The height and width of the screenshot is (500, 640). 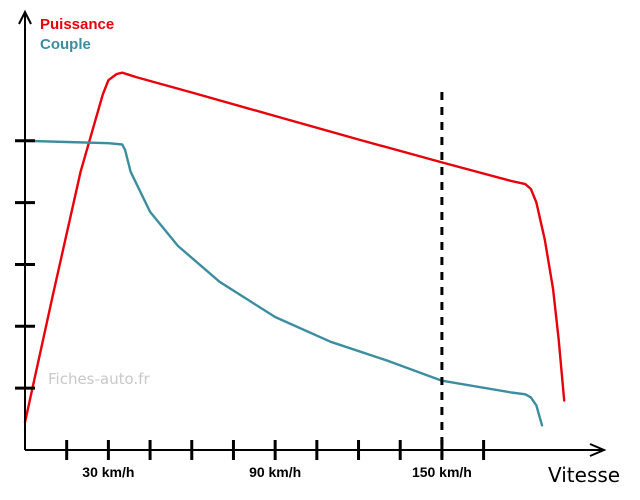 I want to click on x-tick-label-10: 150 km/h, so click(x=442, y=472).